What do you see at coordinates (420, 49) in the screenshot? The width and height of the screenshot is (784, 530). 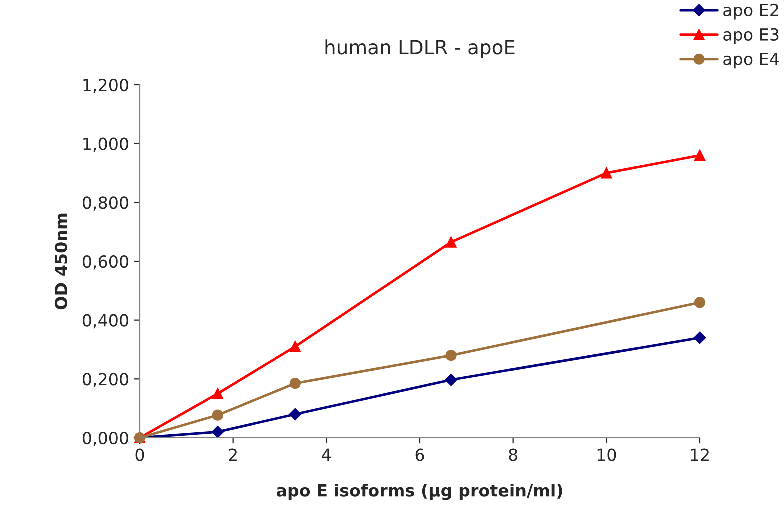 I see `chart-title: human LDLR - apoE` at bounding box center [420, 49].